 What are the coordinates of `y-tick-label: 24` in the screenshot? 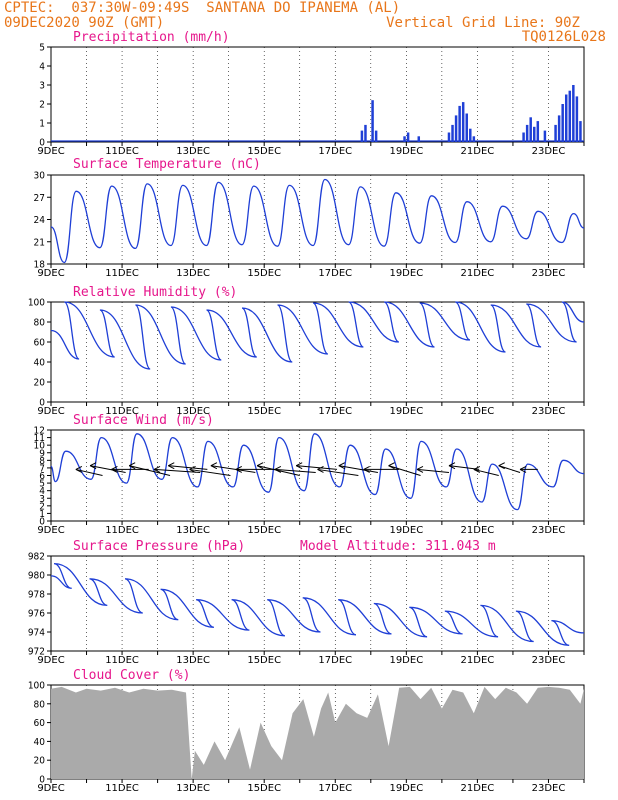 It's located at (40, 220).